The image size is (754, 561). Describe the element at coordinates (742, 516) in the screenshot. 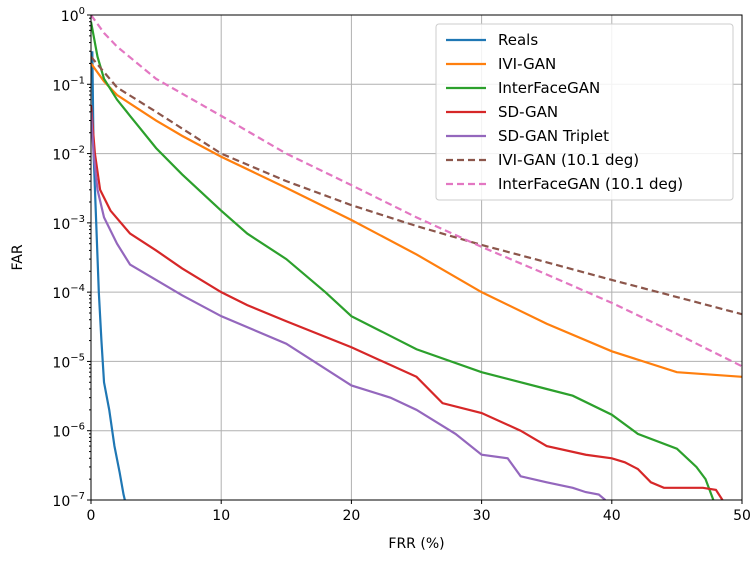

I see `x-tick-label: 50` at that location.